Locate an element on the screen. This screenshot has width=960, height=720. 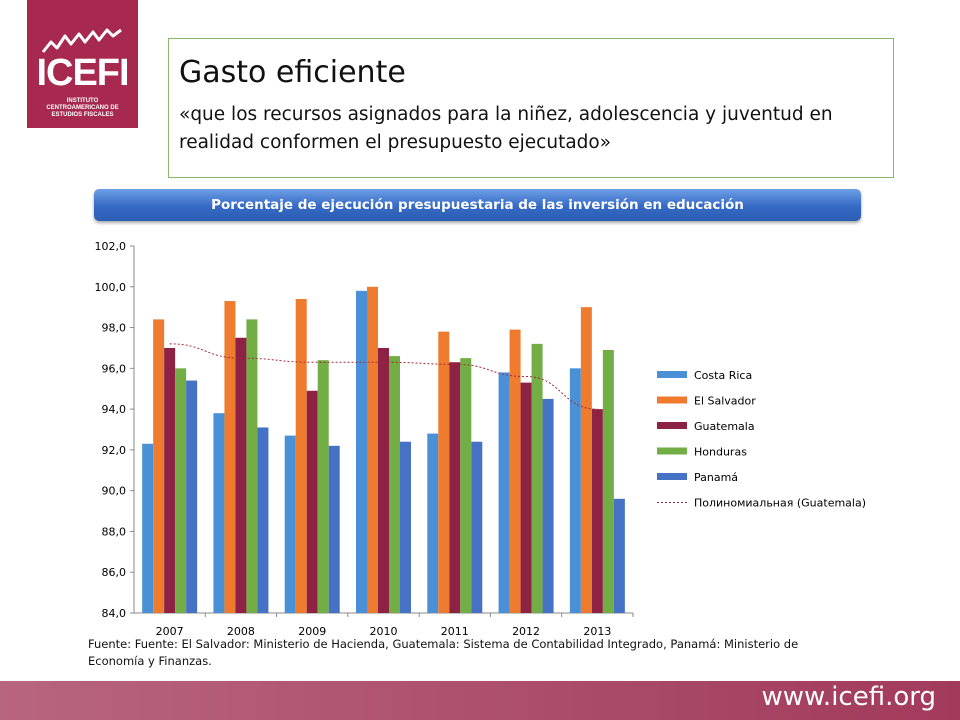
logo-trend-icon is located at coordinates (81, 40).